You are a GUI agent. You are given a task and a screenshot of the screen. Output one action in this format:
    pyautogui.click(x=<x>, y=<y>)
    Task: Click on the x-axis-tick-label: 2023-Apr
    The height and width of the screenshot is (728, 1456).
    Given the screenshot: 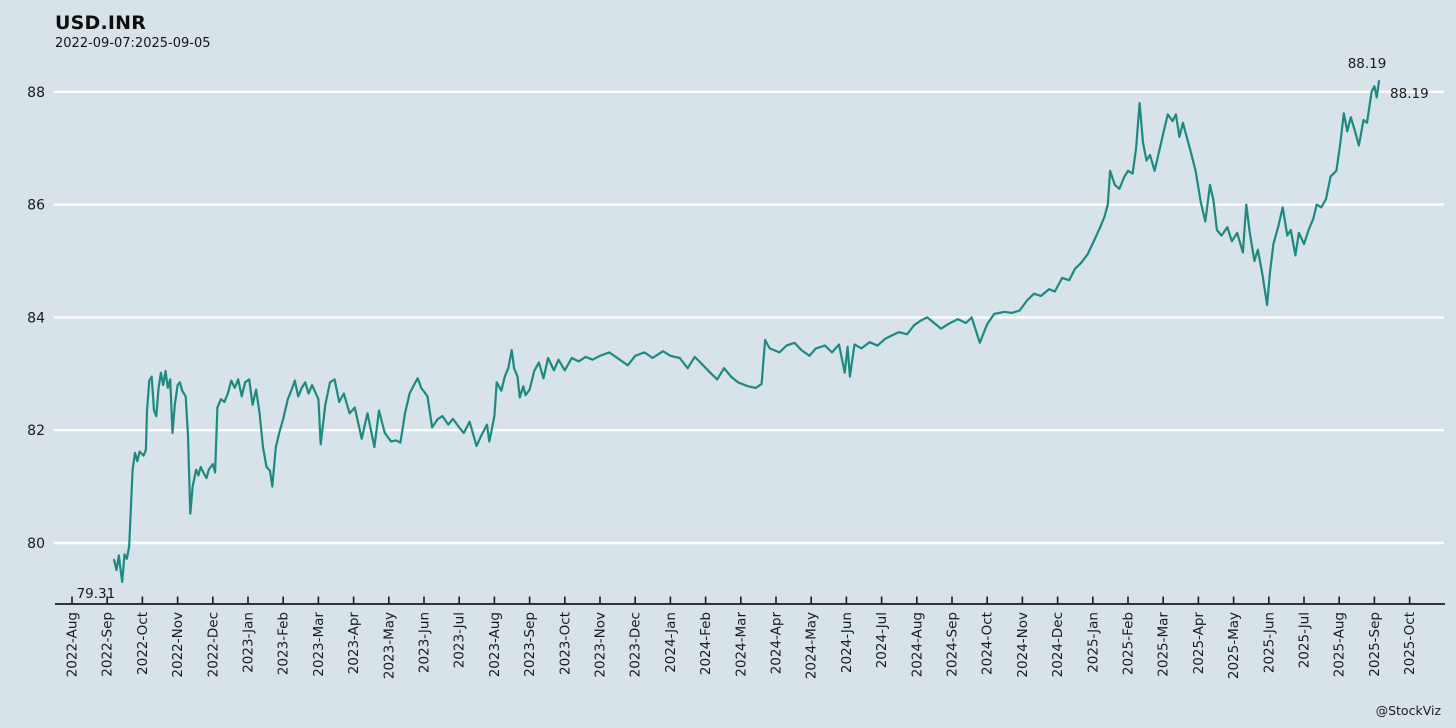 What is the action you would take?
    pyautogui.click(x=354, y=643)
    